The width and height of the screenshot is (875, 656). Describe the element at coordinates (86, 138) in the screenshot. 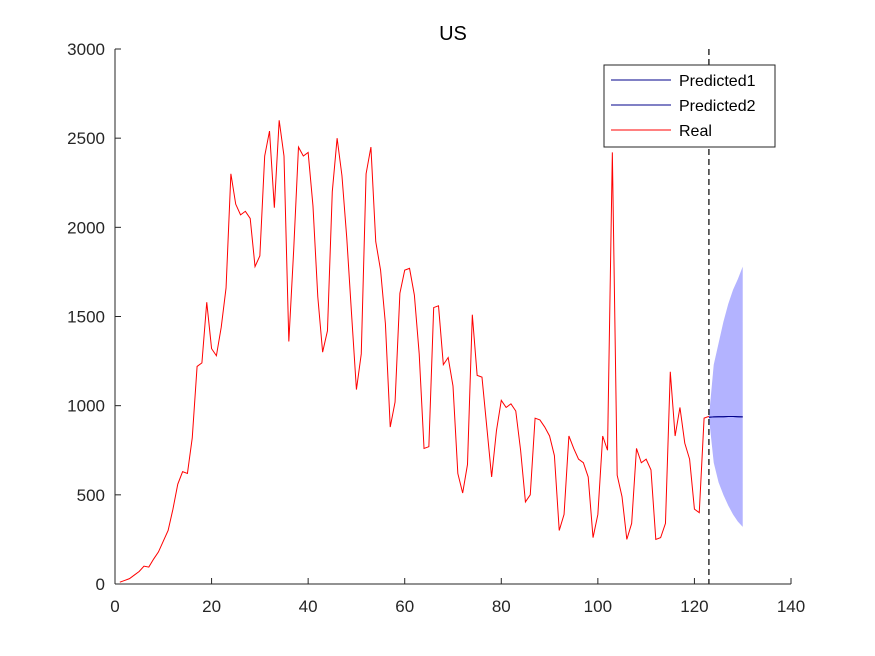

I see `y-tick-label: 2500` at that location.